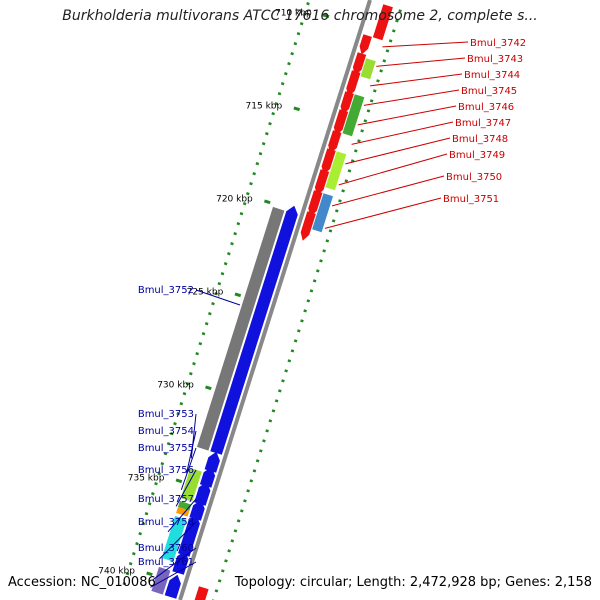  I want to click on reverse-gene-label: Bmul_3754, so click(166, 431).